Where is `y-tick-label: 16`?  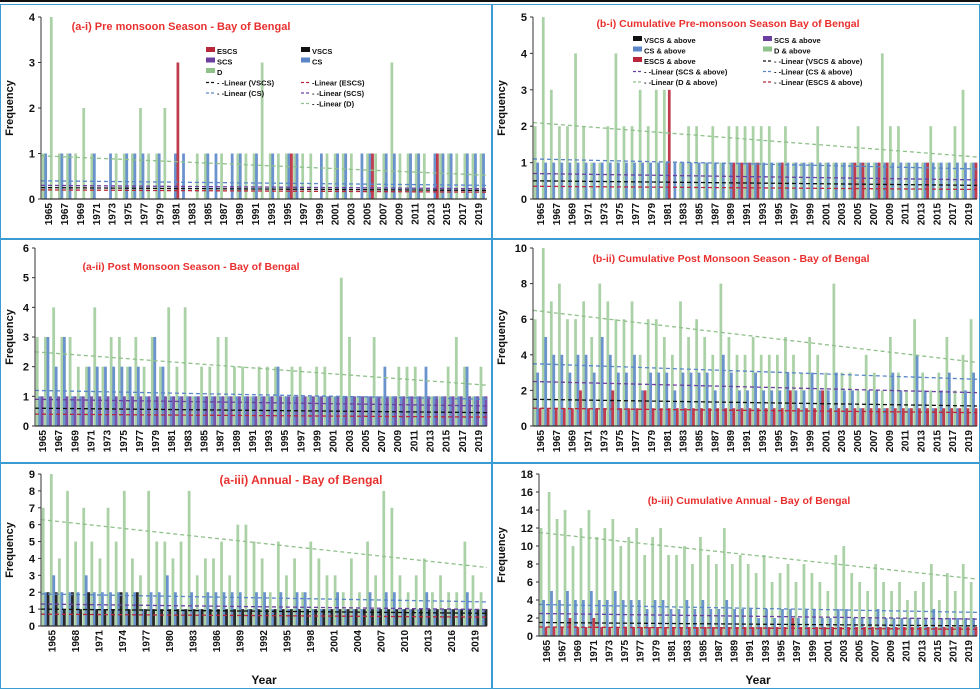
y-tick-label: 16 is located at coordinates (527, 493).